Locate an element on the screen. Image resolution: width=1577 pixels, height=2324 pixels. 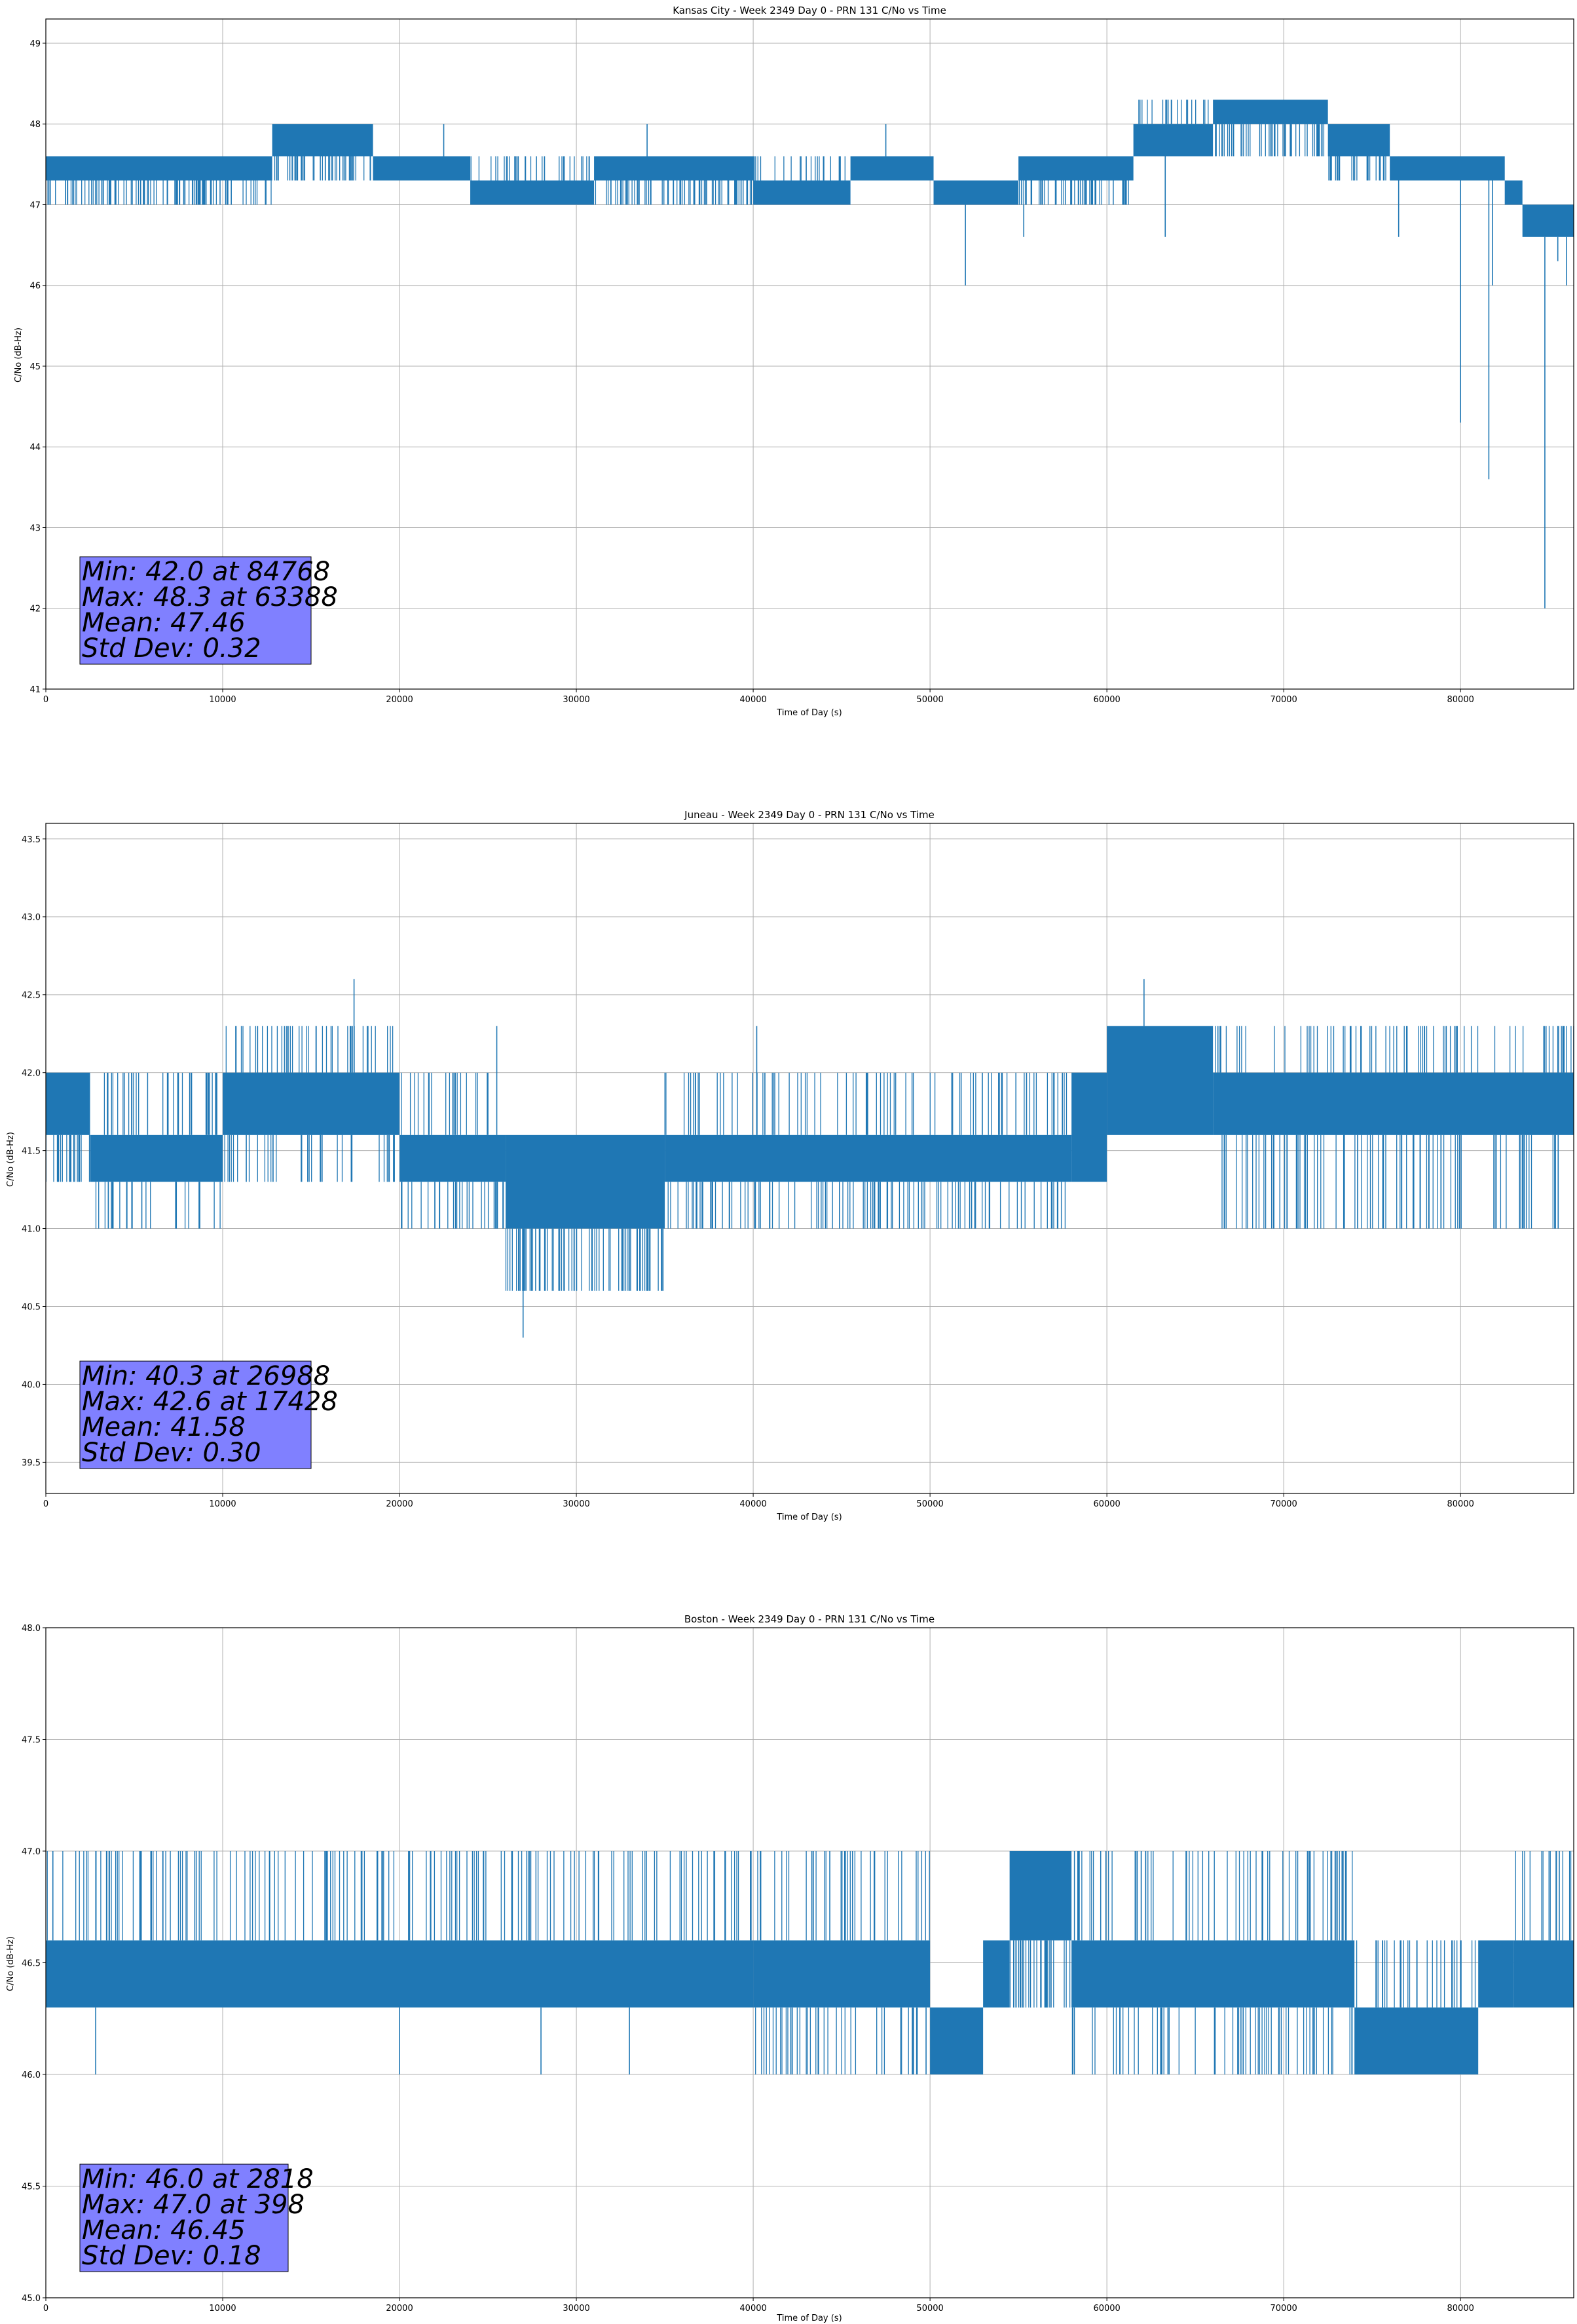
stats-line: Mean: 47.46 is located at coordinates (164, 623).